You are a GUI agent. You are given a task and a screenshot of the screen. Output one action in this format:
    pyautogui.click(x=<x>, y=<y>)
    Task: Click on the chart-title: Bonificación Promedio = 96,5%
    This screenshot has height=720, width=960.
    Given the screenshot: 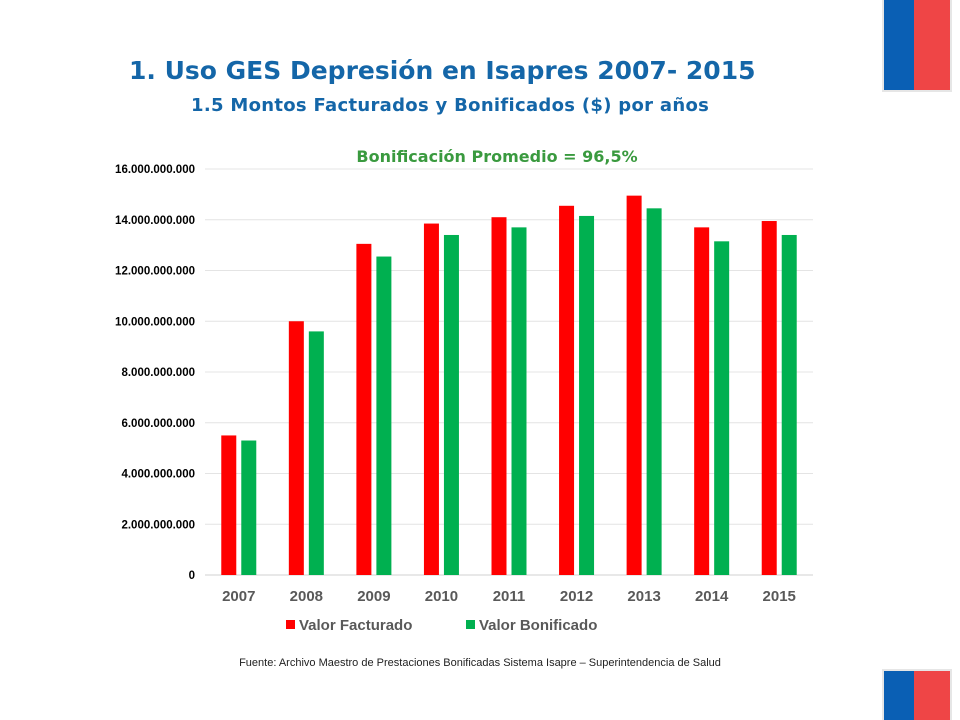 What is the action you would take?
    pyautogui.click(x=496, y=156)
    